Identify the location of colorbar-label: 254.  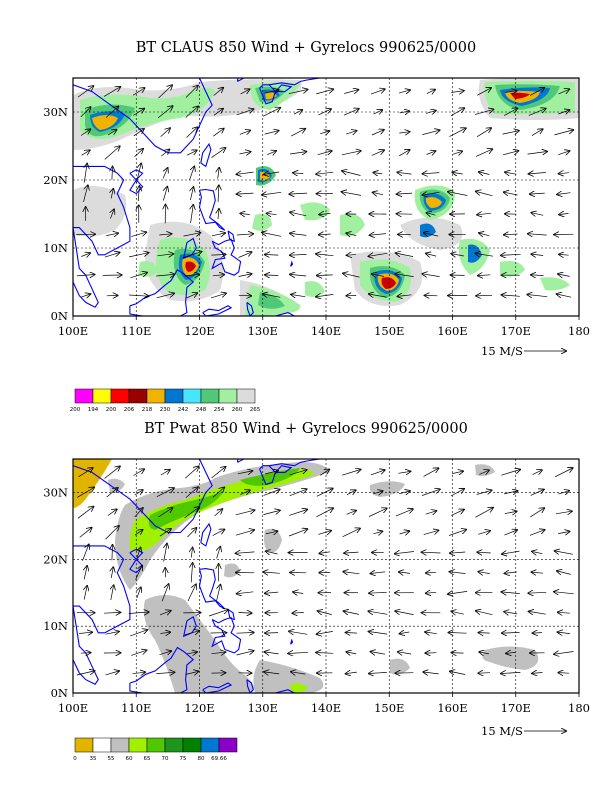
(219, 410).